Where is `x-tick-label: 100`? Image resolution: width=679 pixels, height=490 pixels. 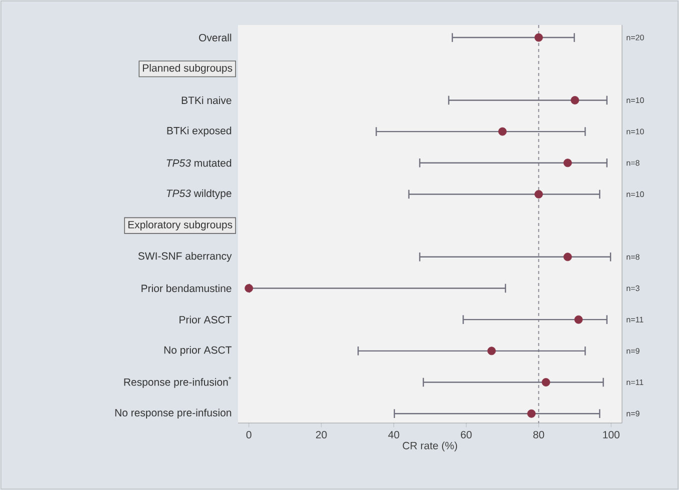
x-tick-label: 100 is located at coordinates (611, 434).